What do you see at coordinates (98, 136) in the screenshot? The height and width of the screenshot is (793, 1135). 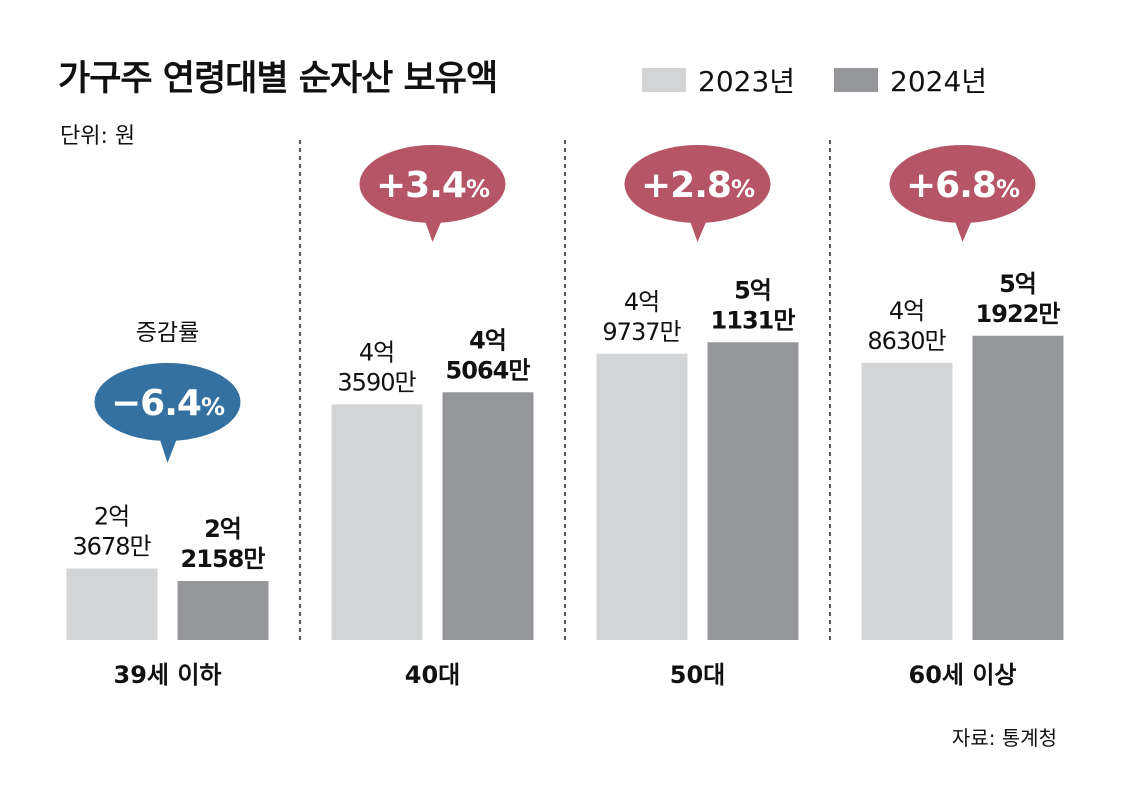 I see `unit-label: 단위: 원` at bounding box center [98, 136].